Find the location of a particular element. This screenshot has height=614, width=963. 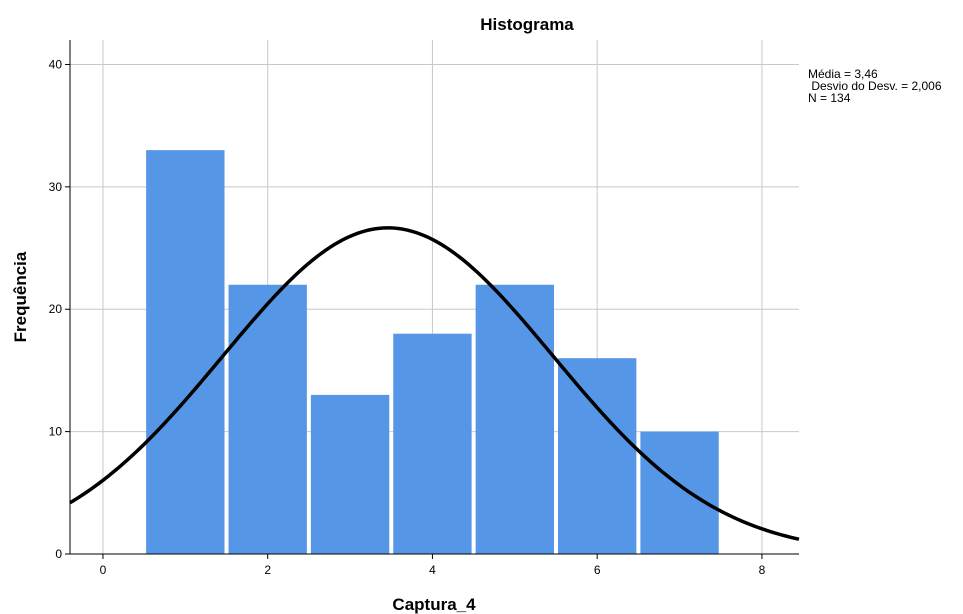

y-tick-label: 30 is located at coordinates (56, 187).